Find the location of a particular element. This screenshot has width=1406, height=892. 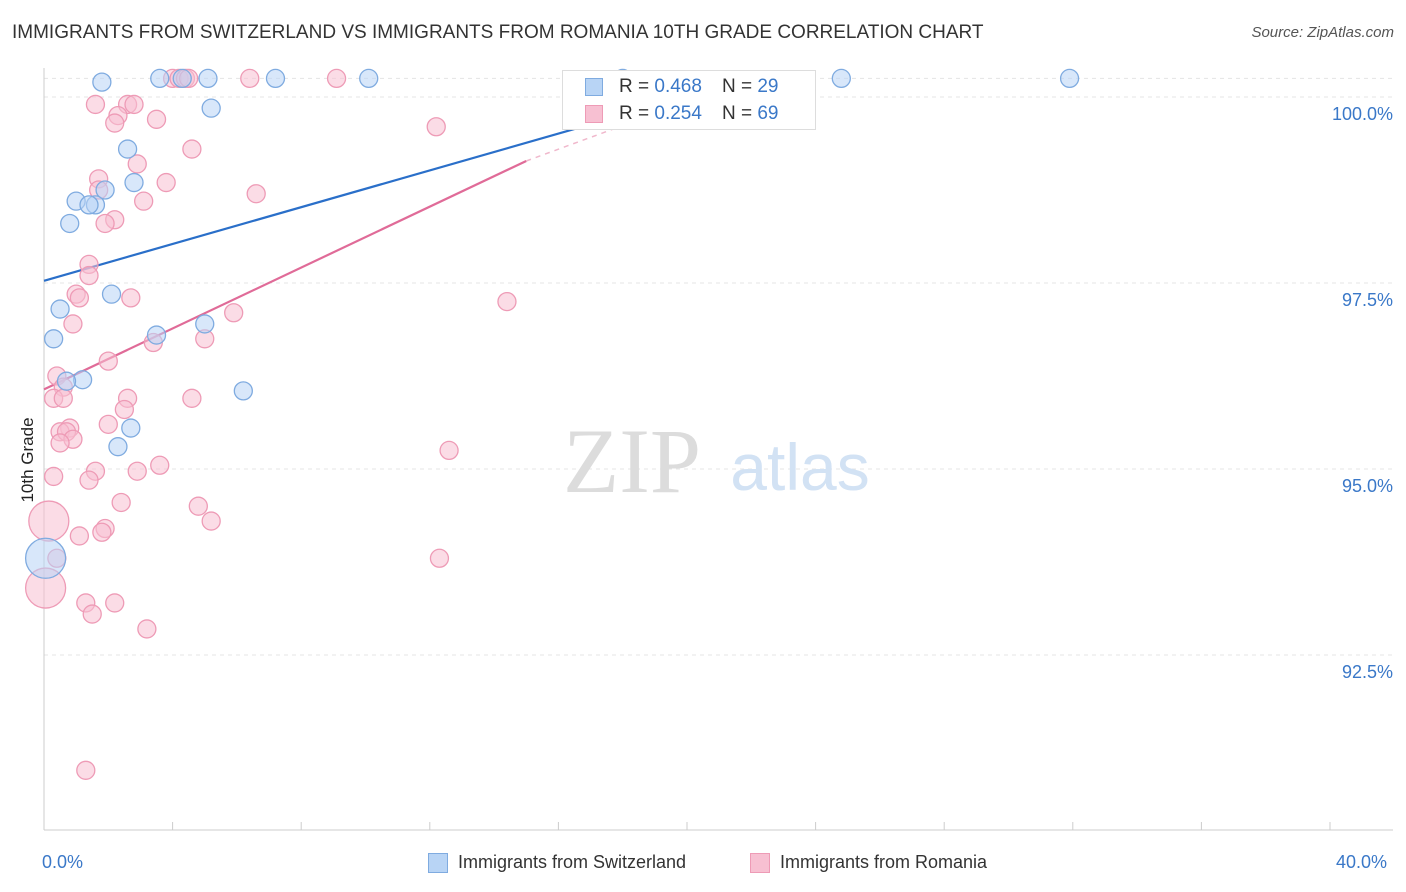

r-value: 0.254 is located at coordinates (678, 113).